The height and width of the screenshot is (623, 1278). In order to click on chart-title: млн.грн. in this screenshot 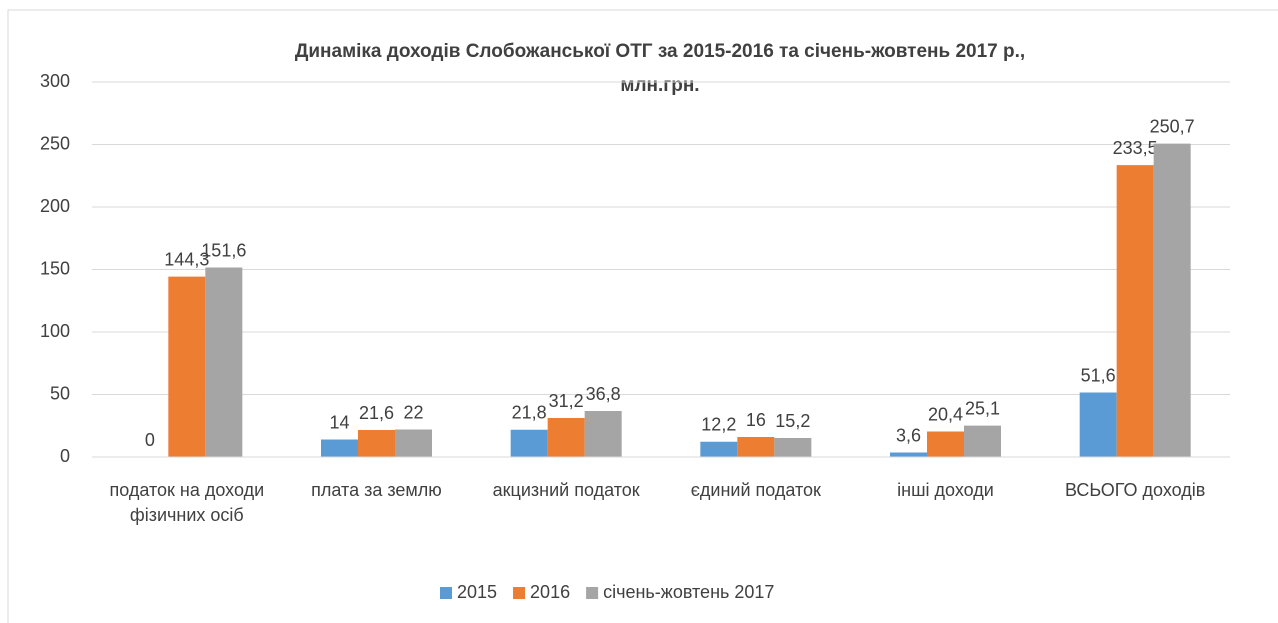, I will do `click(659, 85)`.